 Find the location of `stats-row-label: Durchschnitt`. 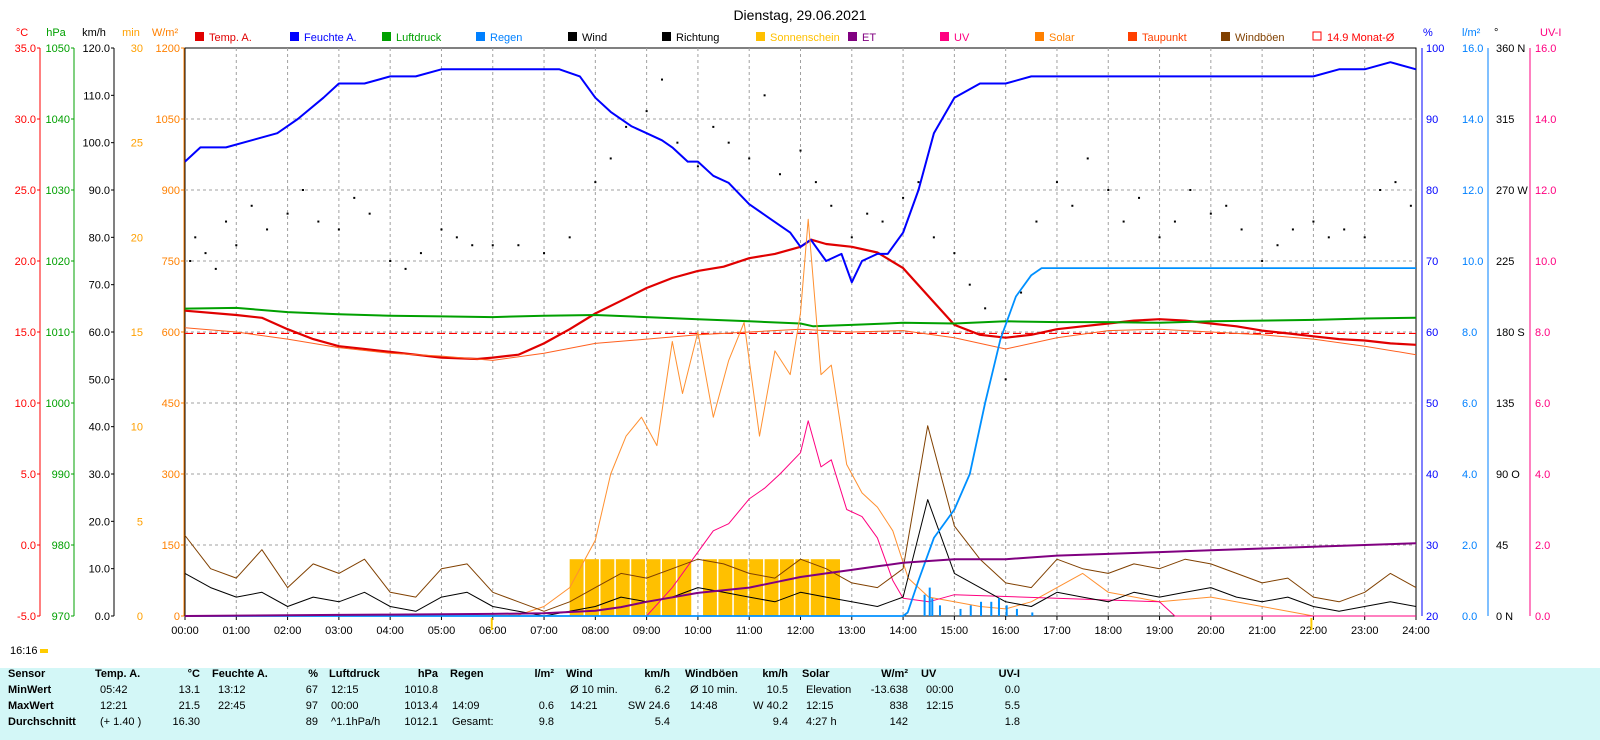

stats-row-label: Durchschnitt is located at coordinates (42, 722).